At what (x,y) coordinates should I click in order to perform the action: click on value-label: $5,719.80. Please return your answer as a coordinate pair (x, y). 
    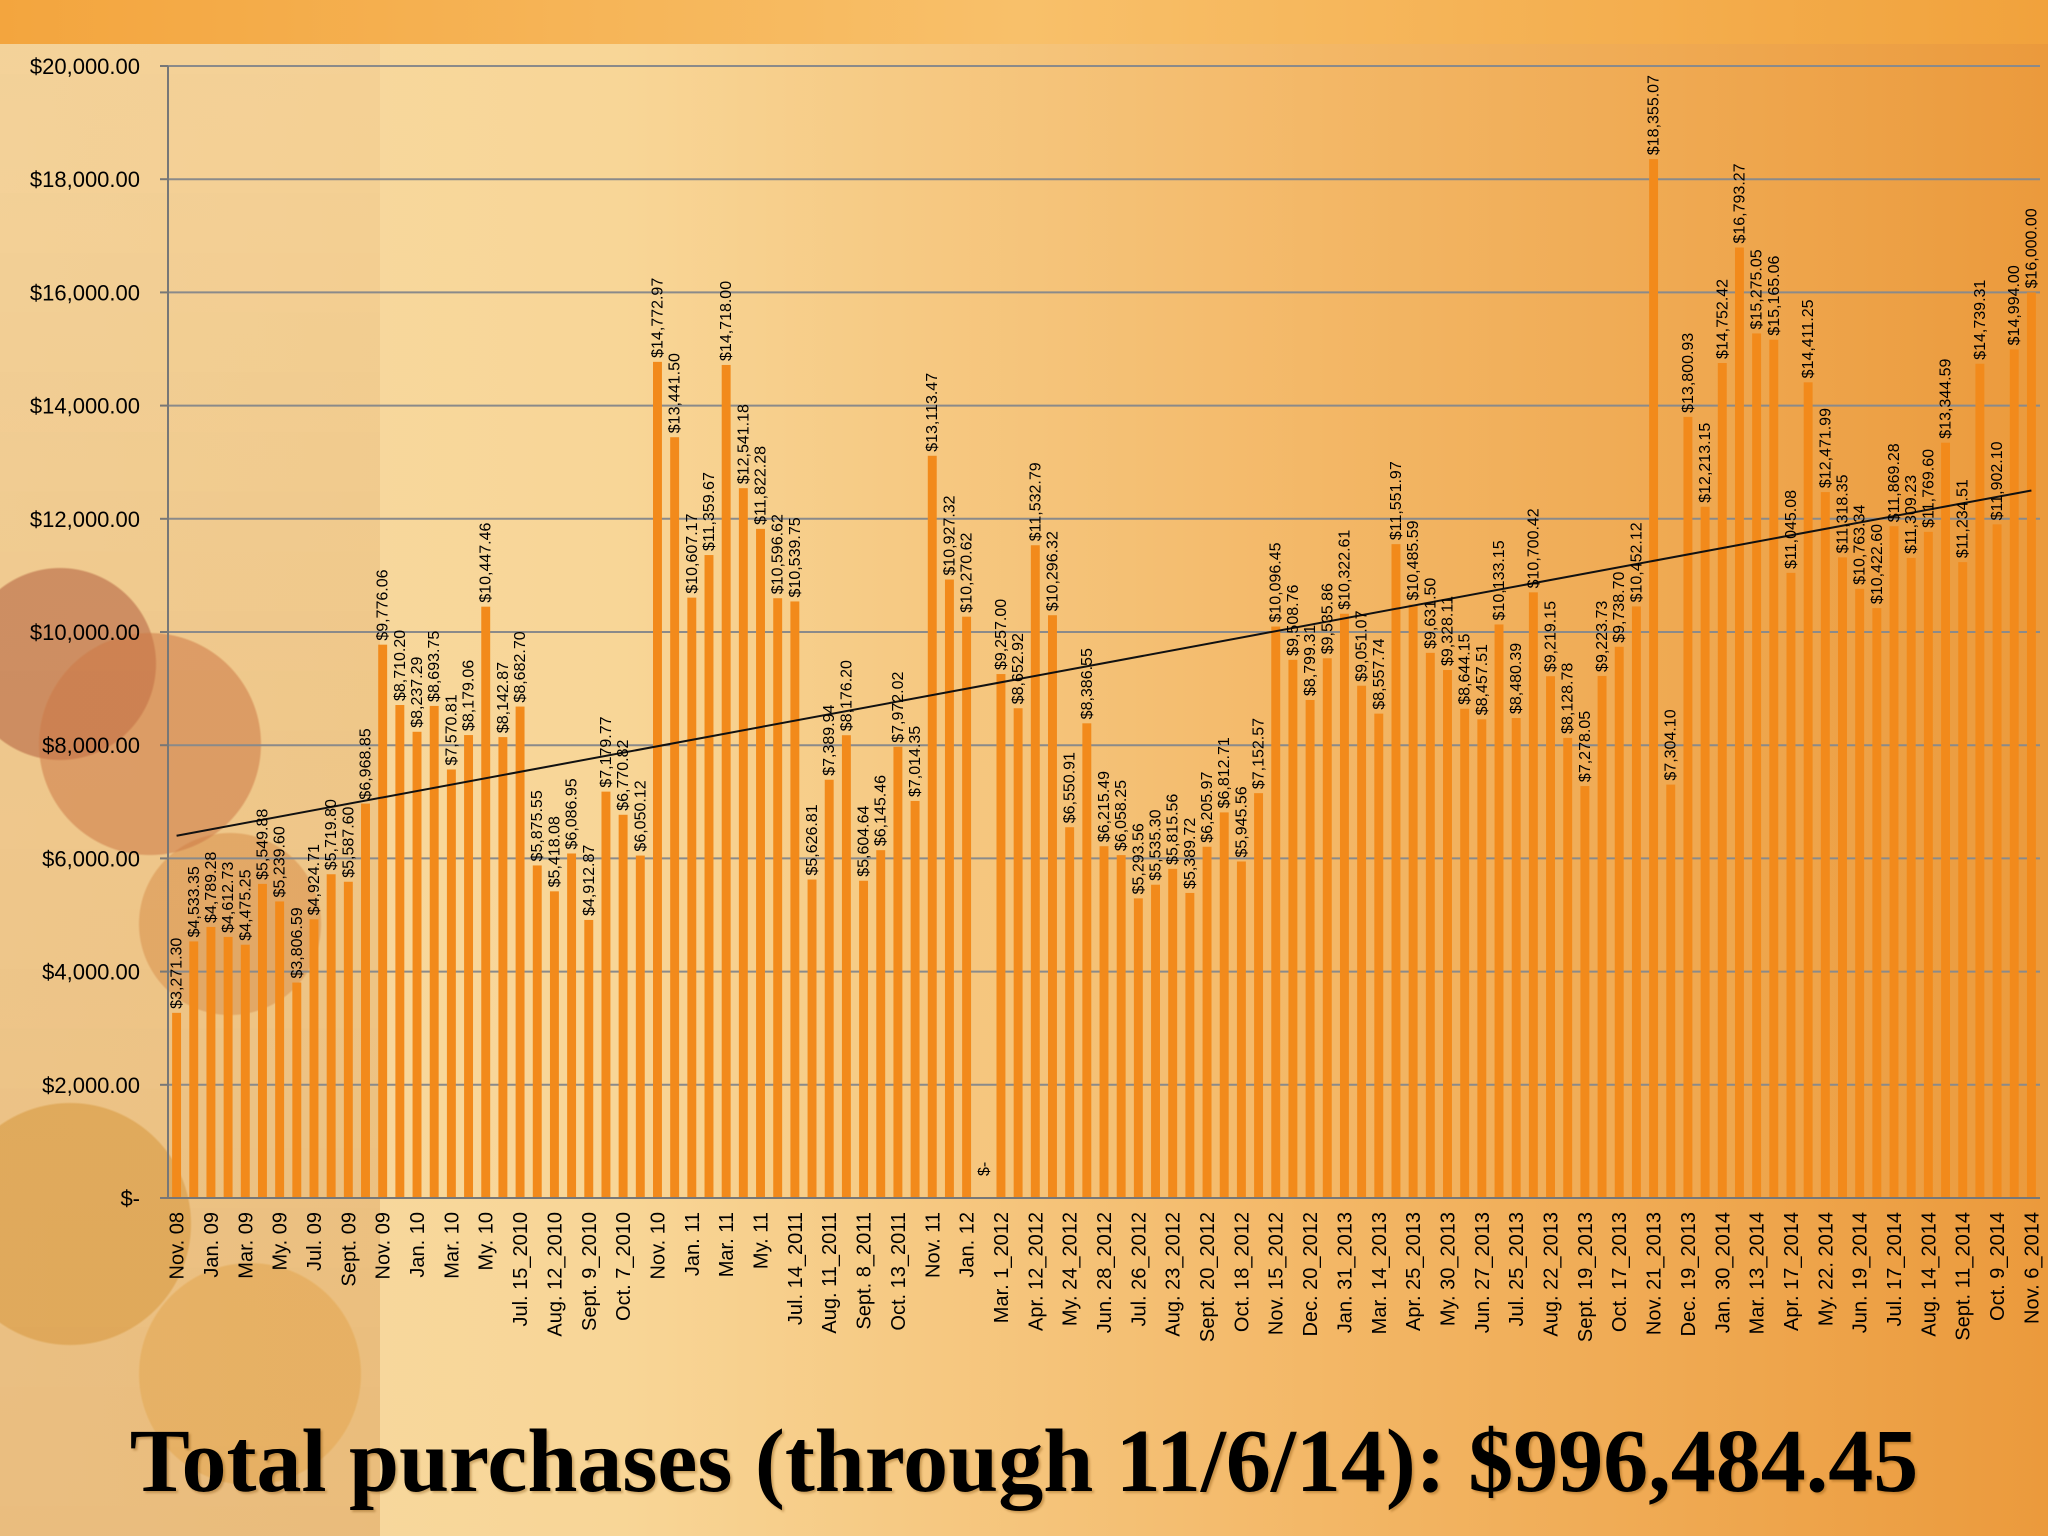
    Looking at the image, I should click on (331, 834).